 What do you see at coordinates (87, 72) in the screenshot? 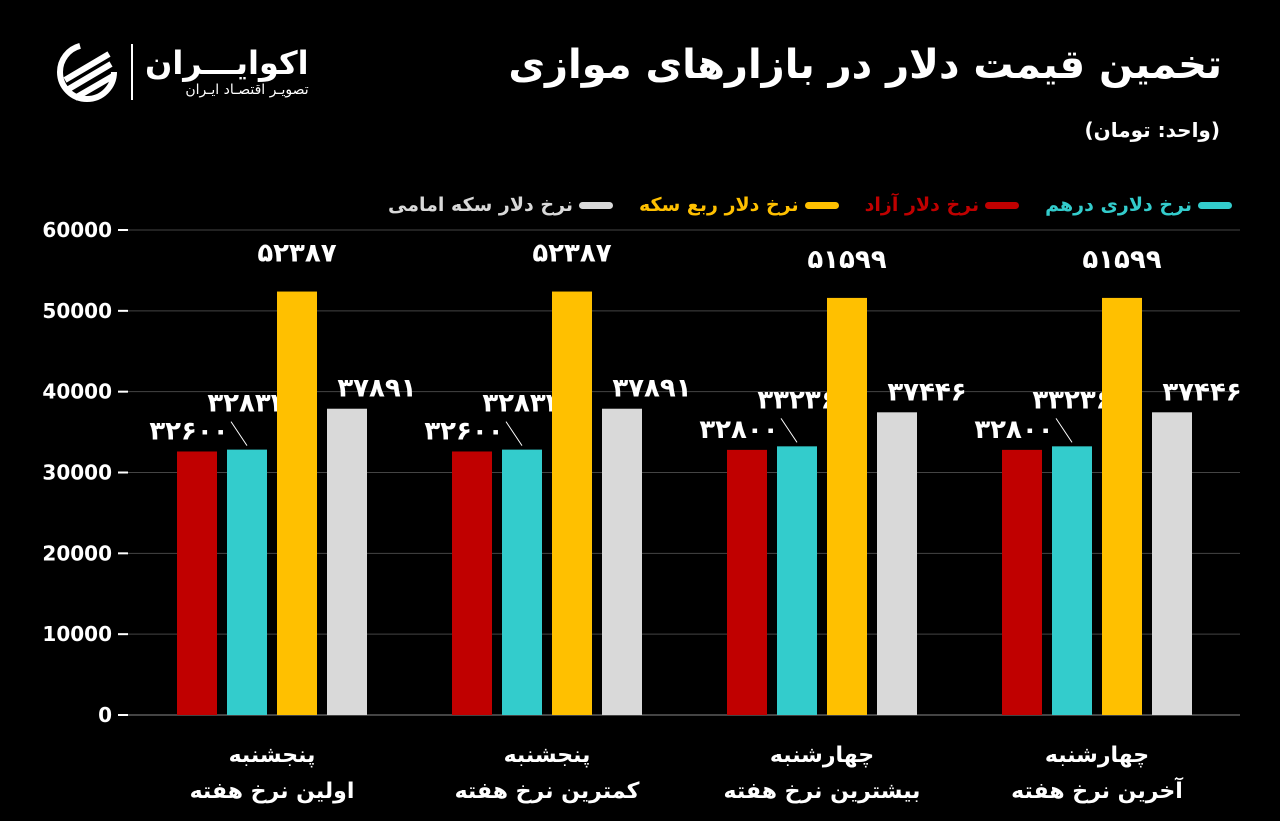
I see `logo-mark-icon` at bounding box center [87, 72].